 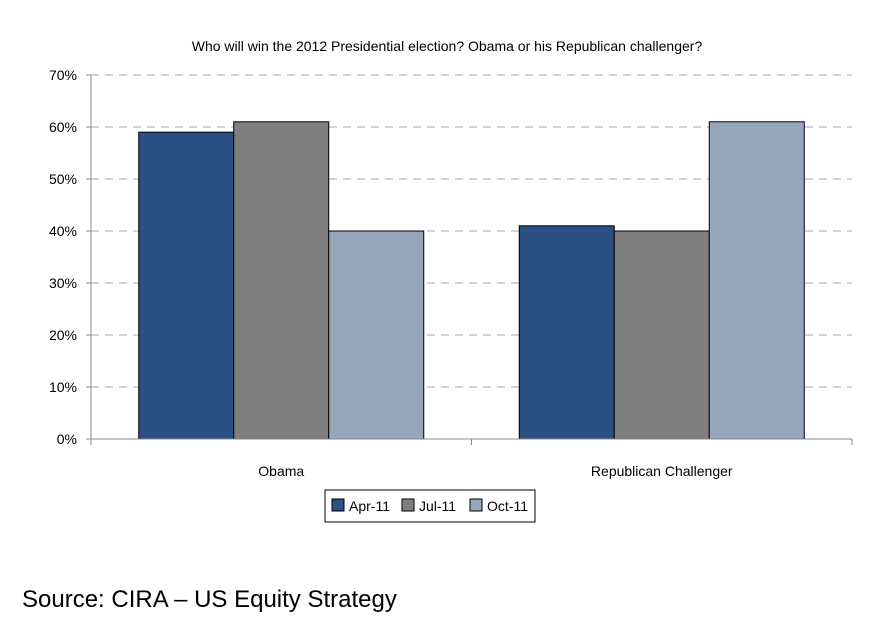 I want to click on legend-label: Jul-11, so click(x=437, y=506).